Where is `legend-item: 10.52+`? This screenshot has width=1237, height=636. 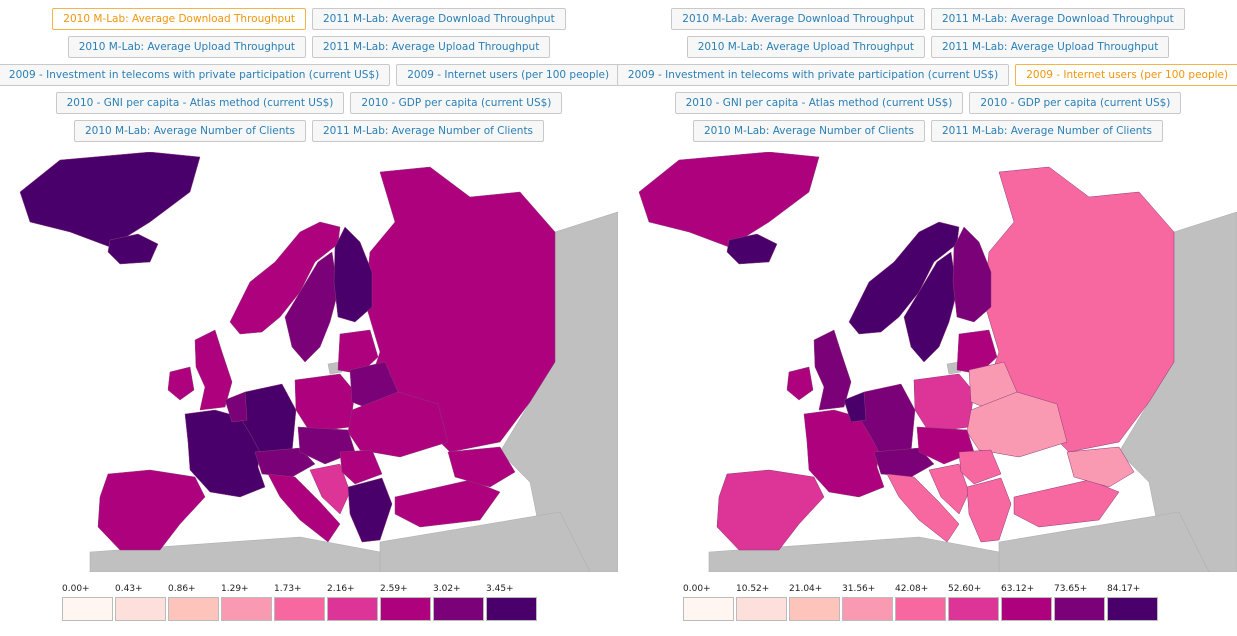
legend-item: 10.52+ is located at coordinates (762, 601).